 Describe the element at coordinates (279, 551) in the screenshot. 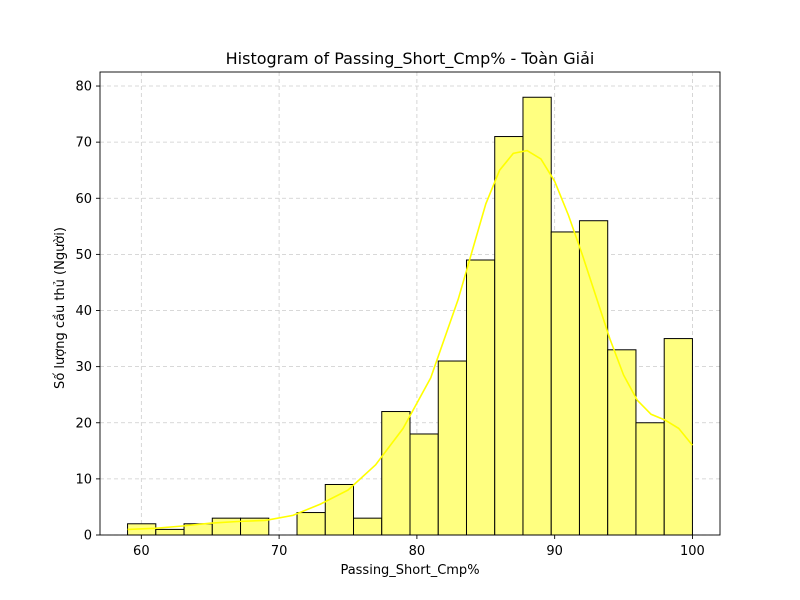

I see `x-tick-label: 70` at that location.